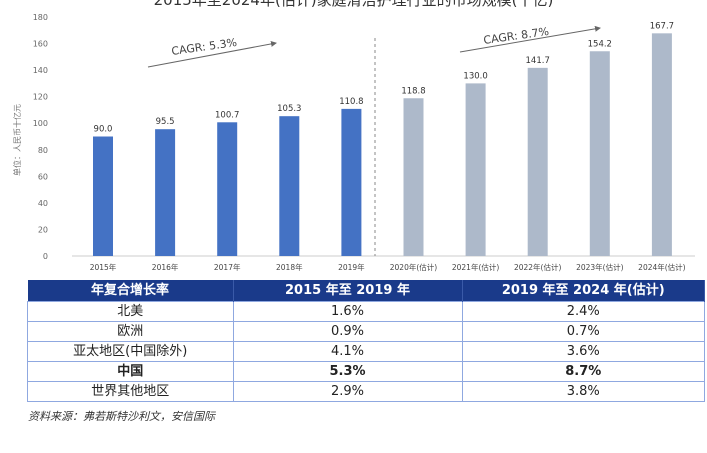  Describe the element at coordinates (204, 47) in the screenshot. I see `cagr-annotation: CAGR: 5.3%` at that location.